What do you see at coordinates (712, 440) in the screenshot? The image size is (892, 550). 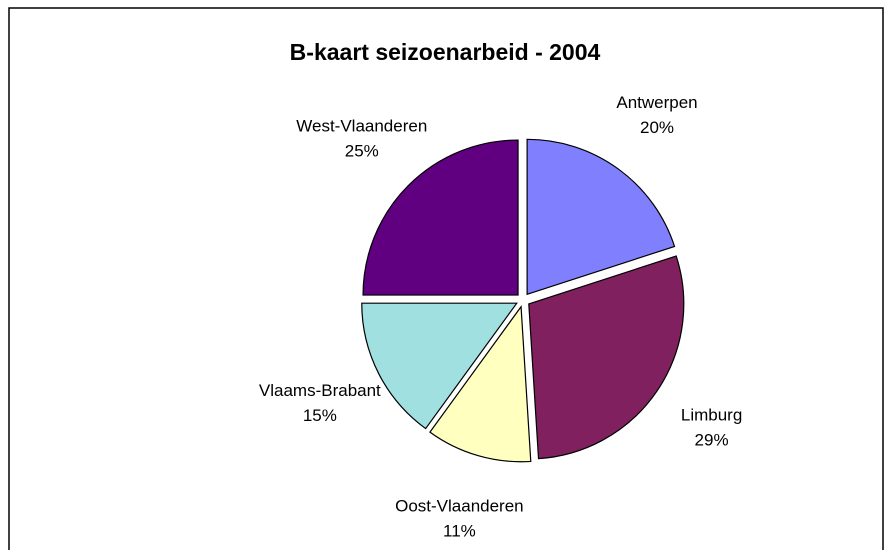 I see `slice-value-label: 29%` at bounding box center [712, 440].